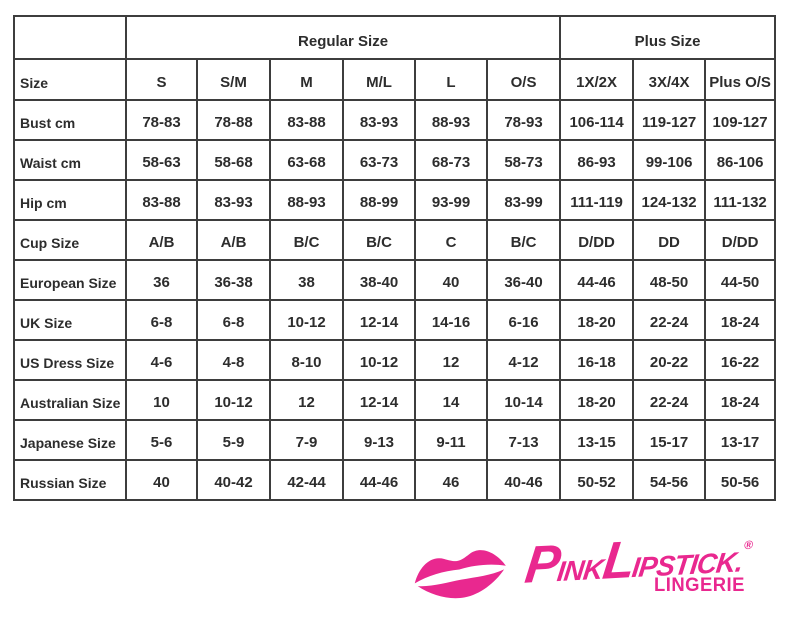  Describe the element at coordinates (379, 160) in the screenshot. I see `size-cell: 63-73` at that location.